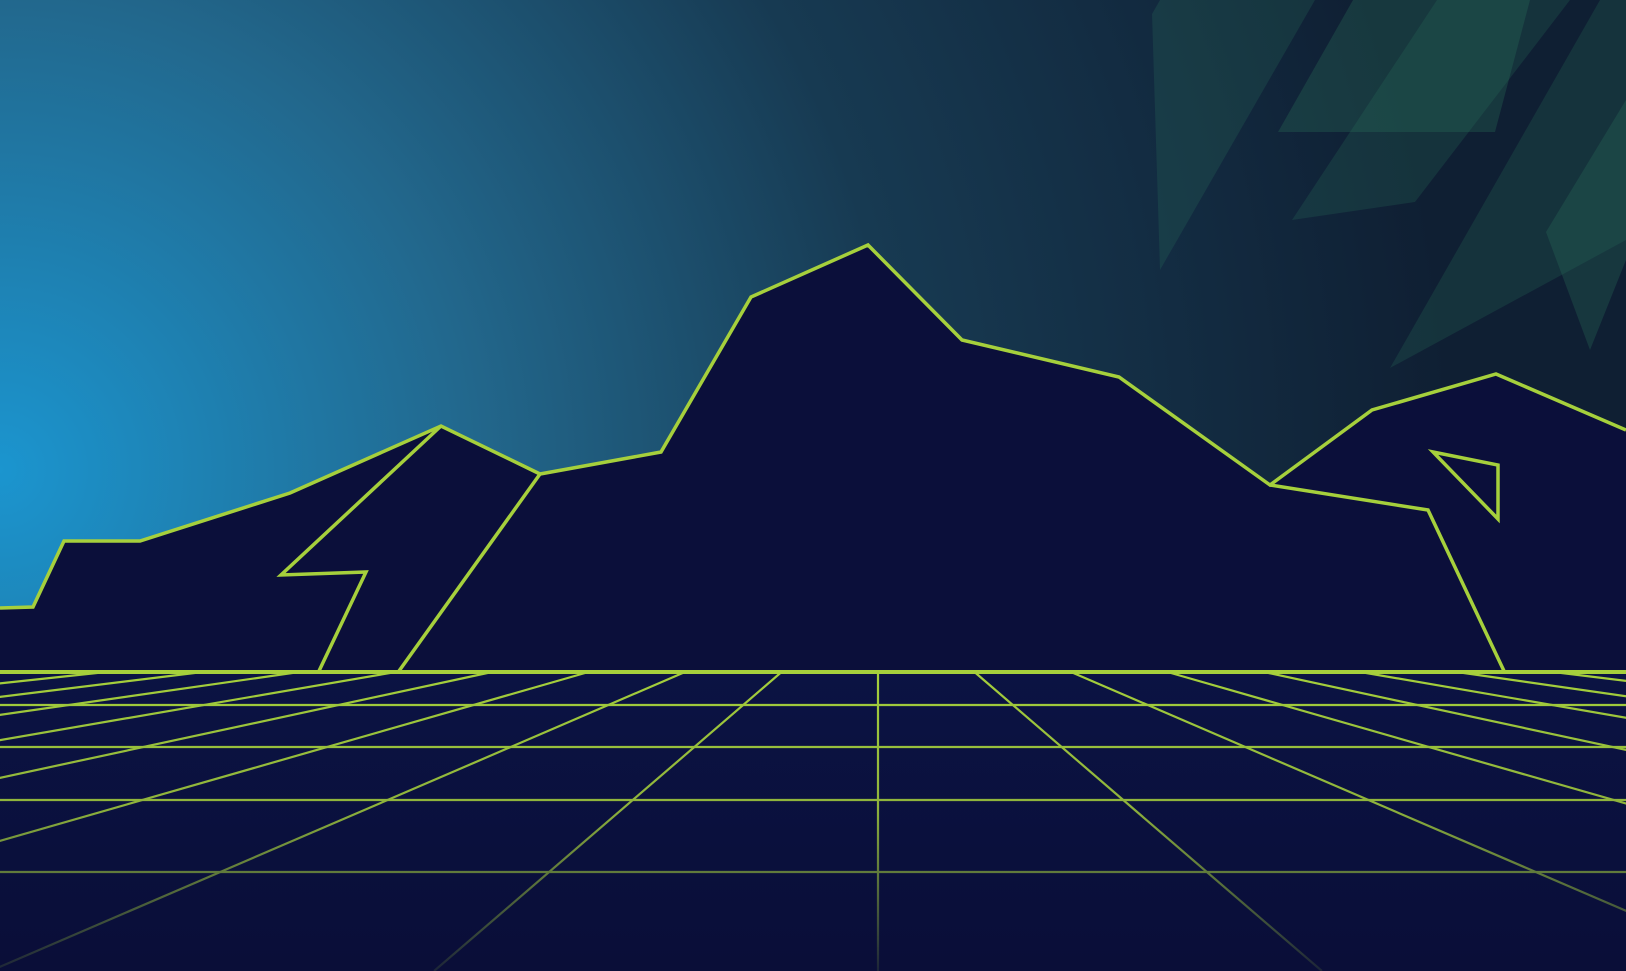 The width and height of the screenshot is (1626, 971). Describe the element at coordinates (1233, 135) in the screenshot. I see `shard-left` at that location.